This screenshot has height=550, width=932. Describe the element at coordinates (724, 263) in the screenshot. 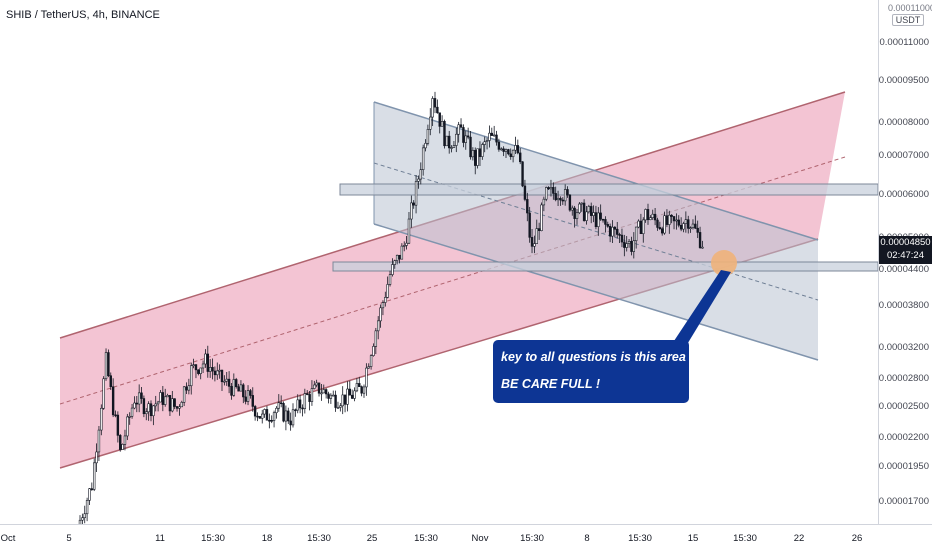

I see `key-area-highlight` at that location.